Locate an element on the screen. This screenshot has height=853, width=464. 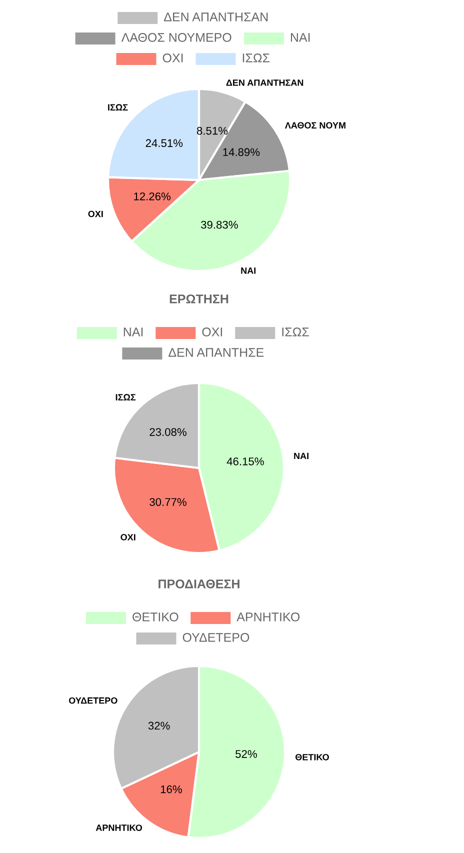
chart-title: ΕΡΩΤΗΣΗ is located at coordinates (199, 299).